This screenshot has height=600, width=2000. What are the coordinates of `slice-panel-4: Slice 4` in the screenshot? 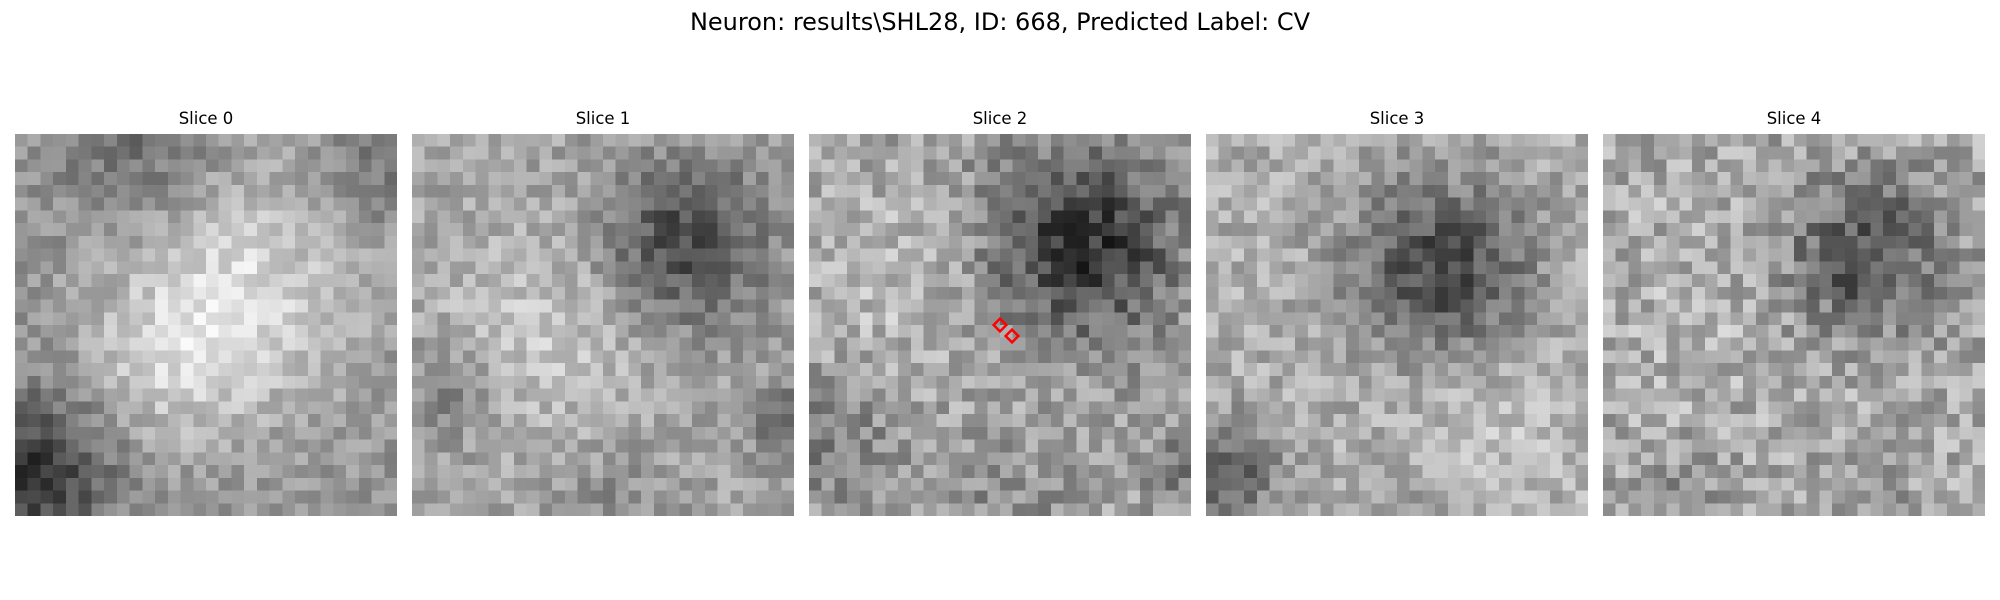 It's located at (1794, 312).